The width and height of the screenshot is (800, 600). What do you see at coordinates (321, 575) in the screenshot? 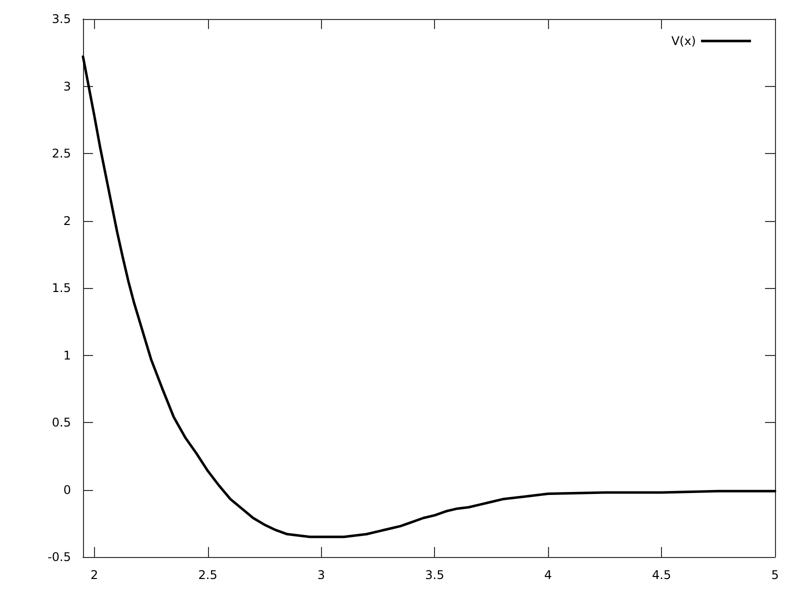
I see `x-tick-label: 3` at bounding box center [321, 575].